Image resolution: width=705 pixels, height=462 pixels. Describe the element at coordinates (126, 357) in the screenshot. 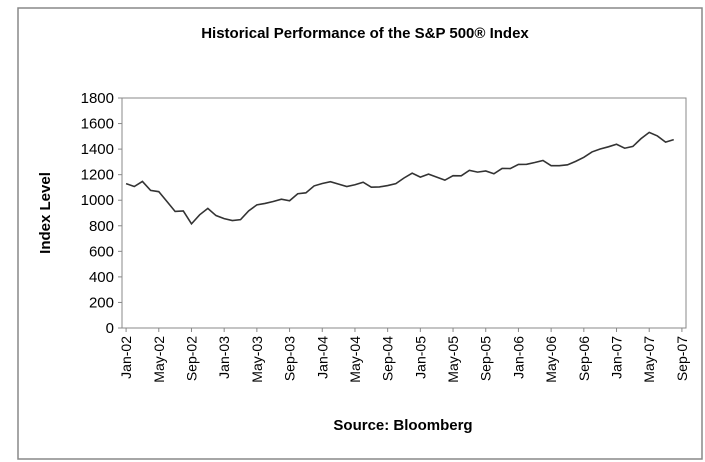

I see `x-tick-label: Jan-02` at that location.